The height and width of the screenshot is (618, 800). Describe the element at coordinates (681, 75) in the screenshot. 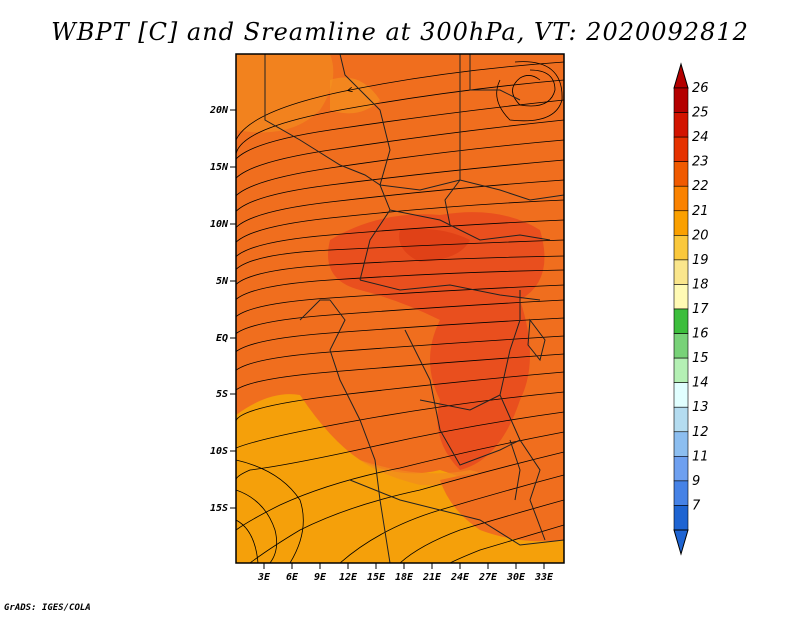

I see `colorbar-top-arrow` at that location.